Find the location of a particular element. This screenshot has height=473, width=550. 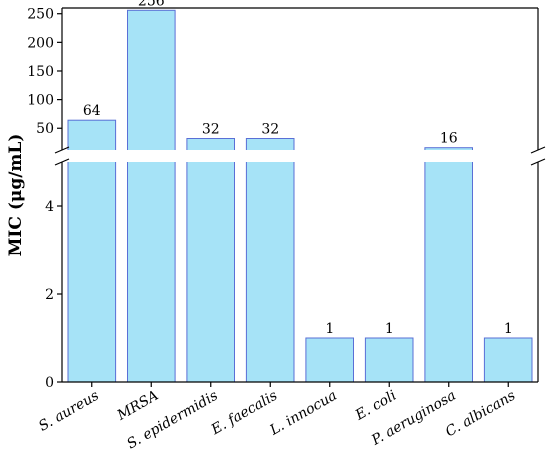

data-label-2: 256 is located at coordinates (151, 4).